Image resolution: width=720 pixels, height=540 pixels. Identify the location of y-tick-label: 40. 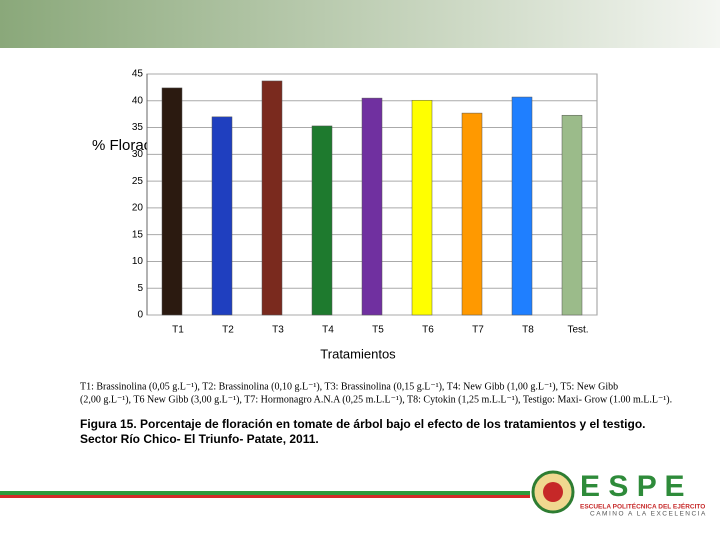
(138, 100).